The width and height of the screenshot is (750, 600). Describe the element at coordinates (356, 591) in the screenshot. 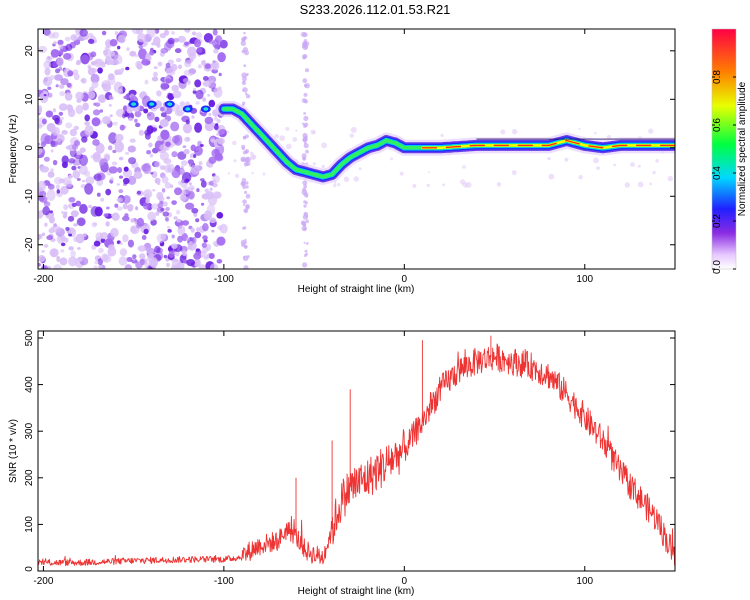

I see `snr-x-axis-label: Height of straight line (km)` at that location.